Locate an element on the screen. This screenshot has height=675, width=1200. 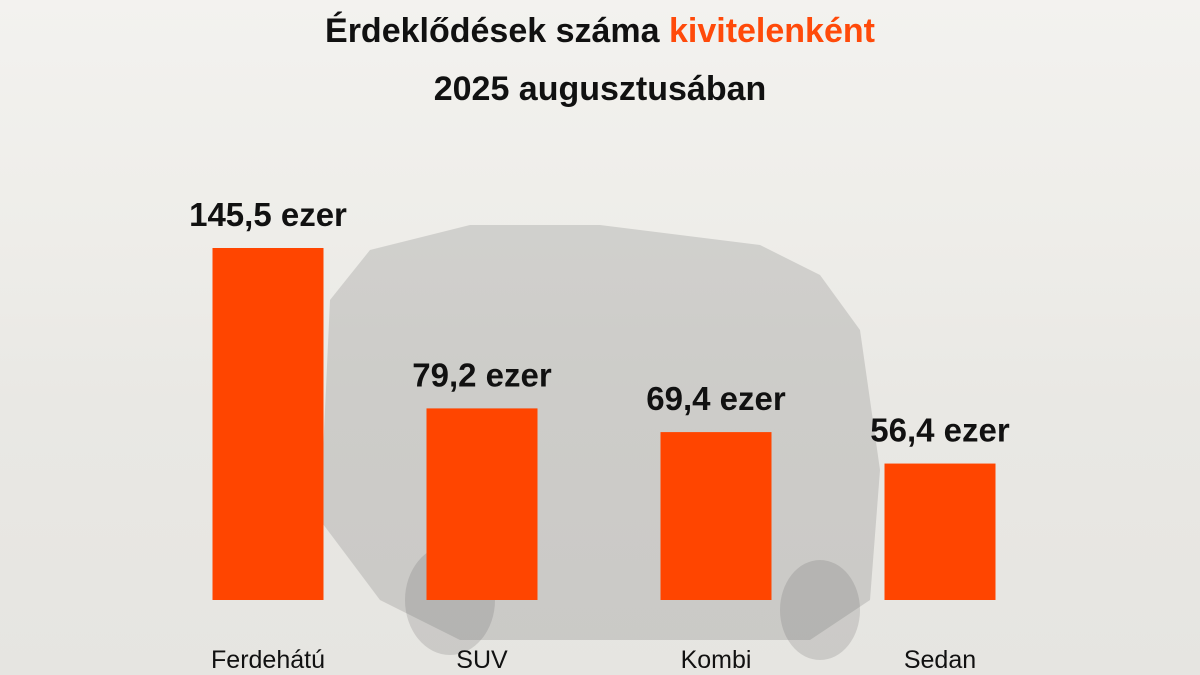
title-part-1: Érdeklődések száma is located at coordinates (497, 31).